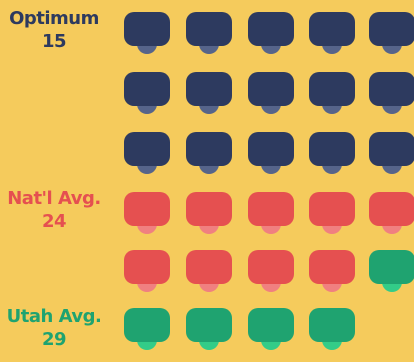 Image resolution: width=414 pixels, height=362 pixels. Describe the element at coordinates (54, 198) in the screenshot. I see `natl-avg-name: Nat'l Avg.` at that location.